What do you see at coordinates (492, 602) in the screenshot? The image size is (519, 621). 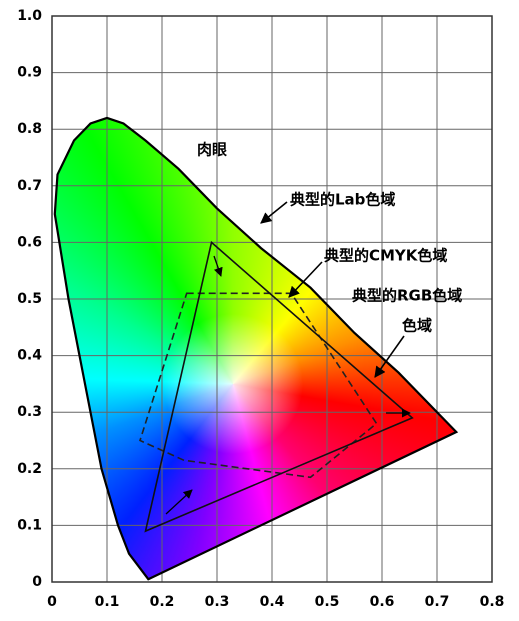 I see `x-tick-label: 0.8` at bounding box center [492, 602].